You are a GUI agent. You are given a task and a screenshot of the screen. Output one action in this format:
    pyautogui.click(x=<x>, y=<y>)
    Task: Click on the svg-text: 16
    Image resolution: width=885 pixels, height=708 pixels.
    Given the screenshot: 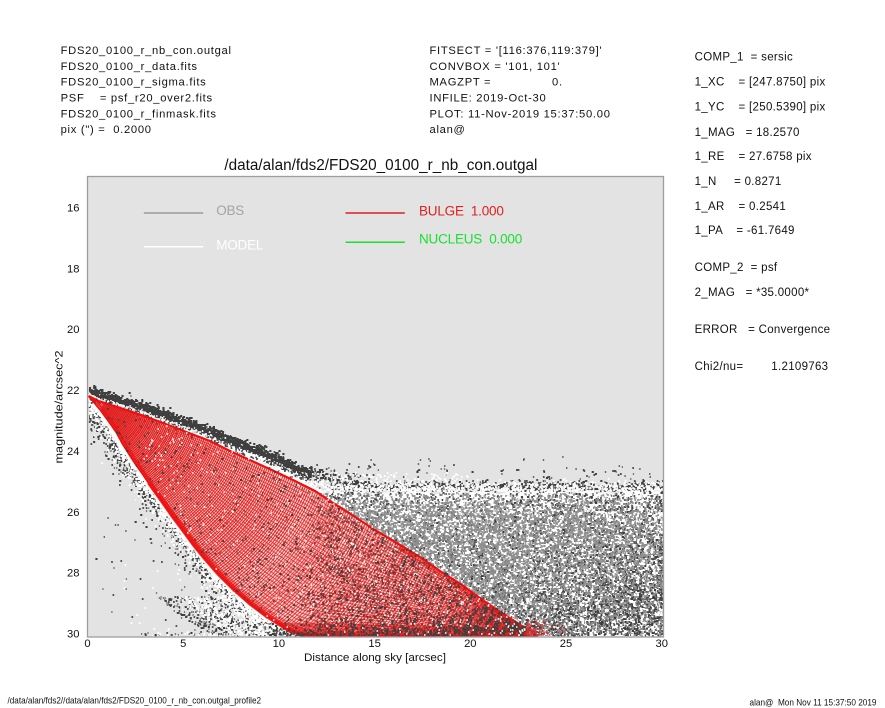 What is the action you would take?
    pyautogui.click(x=73, y=209)
    